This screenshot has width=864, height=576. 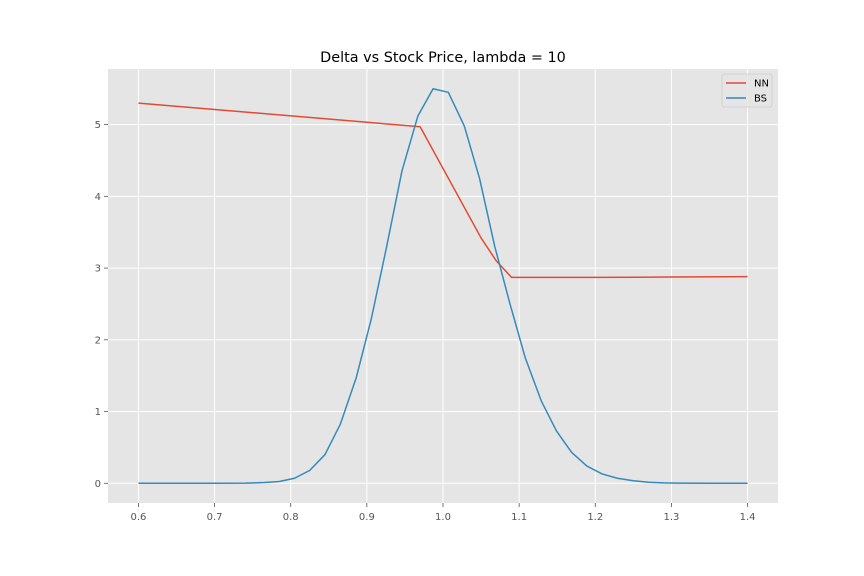 What do you see at coordinates (98, 412) in the screenshot?
I see `y-tick-label: 1` at bounding box center [98, 412].